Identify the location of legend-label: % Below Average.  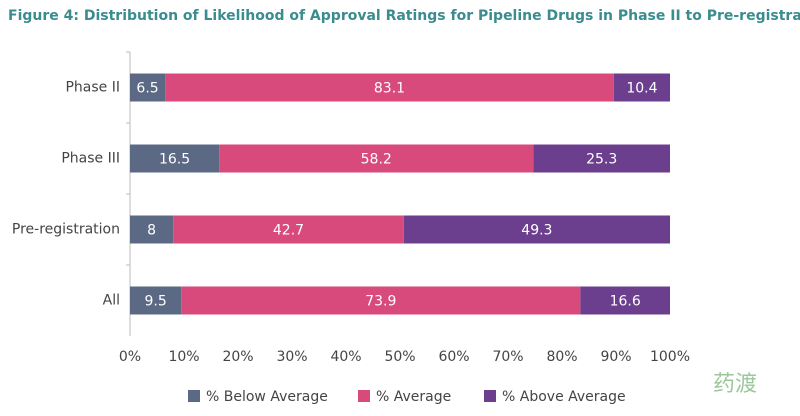
(267, 397).